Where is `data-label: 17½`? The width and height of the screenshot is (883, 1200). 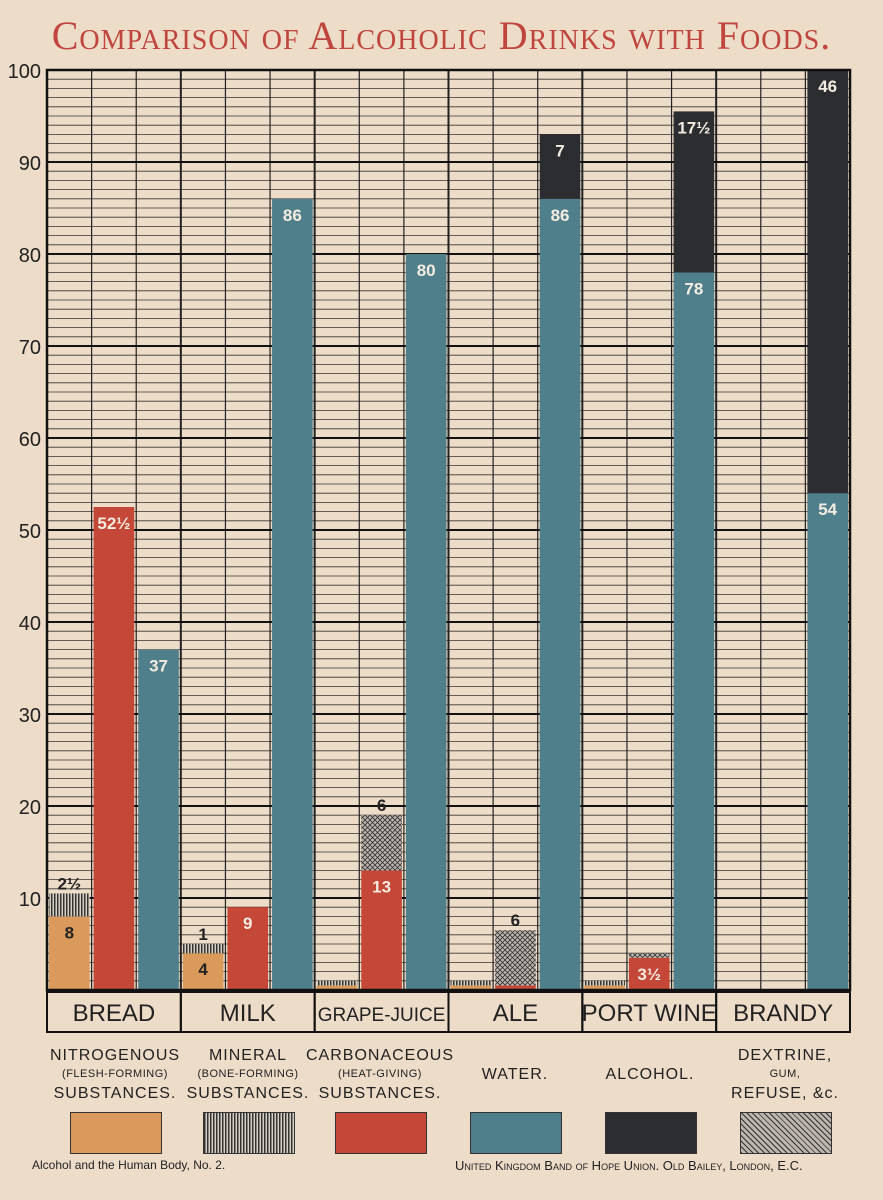 data-label: 17½ is located at coordinates (693, 127).